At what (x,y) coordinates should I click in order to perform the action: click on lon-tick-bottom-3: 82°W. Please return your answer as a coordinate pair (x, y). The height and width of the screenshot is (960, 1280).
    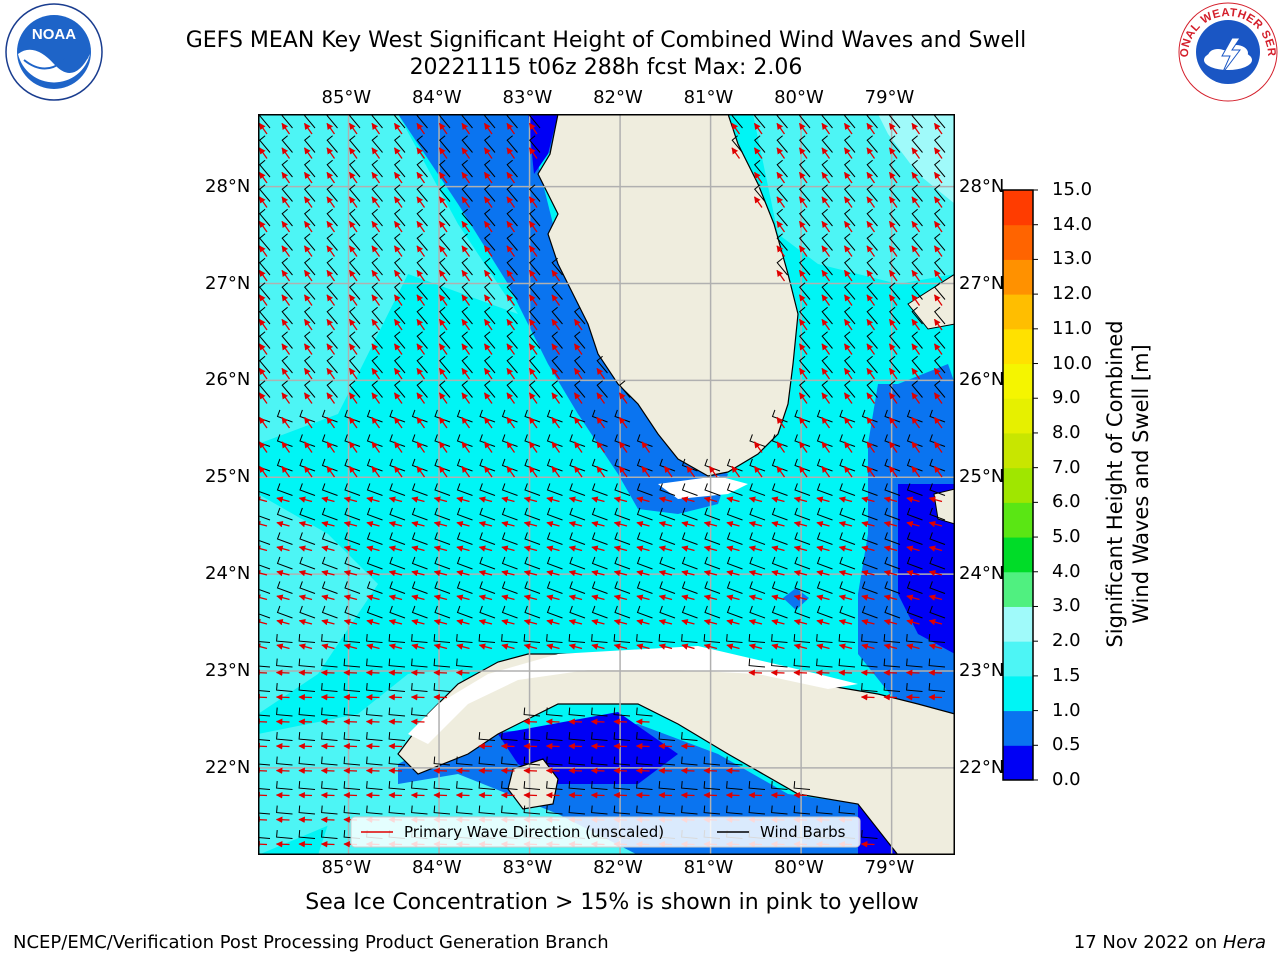
    Looking at the image, I should click on (618, 867).